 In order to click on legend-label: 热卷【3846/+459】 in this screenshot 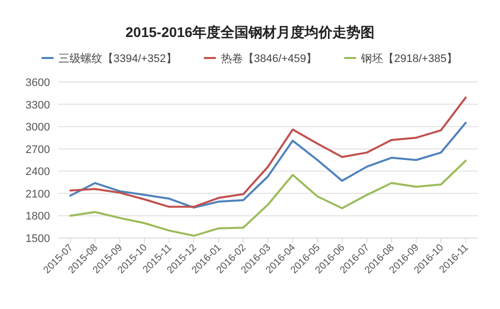, I will do `click(269, 58)`.